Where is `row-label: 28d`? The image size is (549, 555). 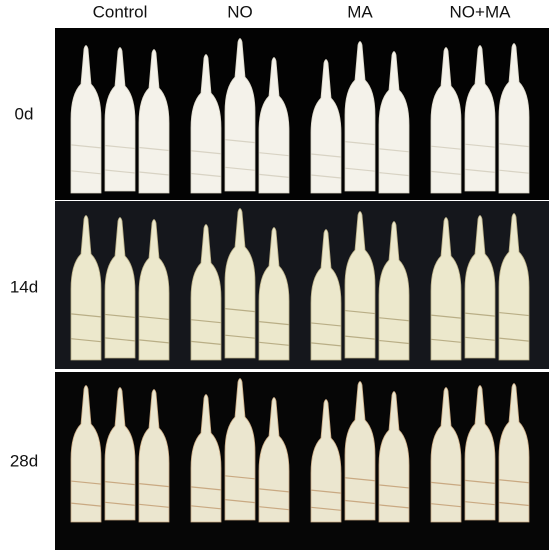
row-label: 28d is located at coordinates (24, 460).